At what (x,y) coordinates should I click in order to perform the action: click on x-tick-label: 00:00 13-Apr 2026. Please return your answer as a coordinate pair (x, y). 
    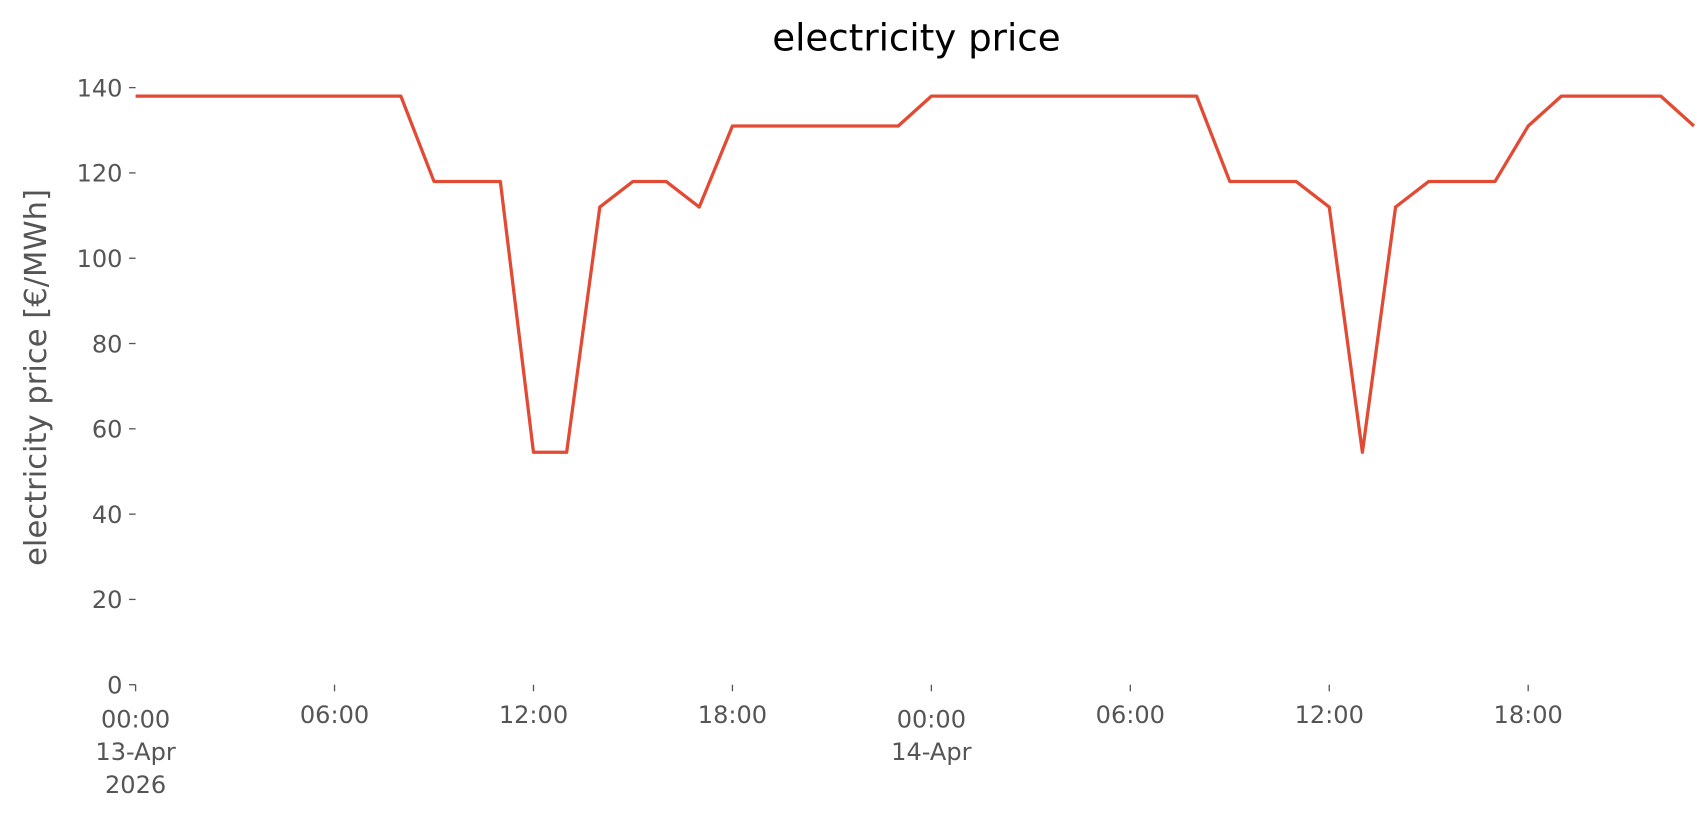
    Looking at the image, I should click on (135, 752).